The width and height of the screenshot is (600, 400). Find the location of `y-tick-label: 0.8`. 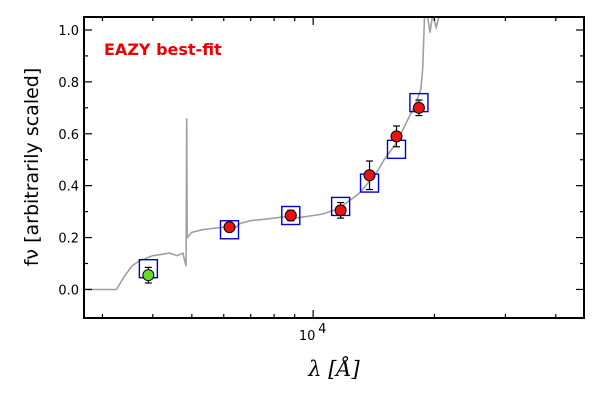

y-tick-label: 0.8 is located at coordinates (68, 83).